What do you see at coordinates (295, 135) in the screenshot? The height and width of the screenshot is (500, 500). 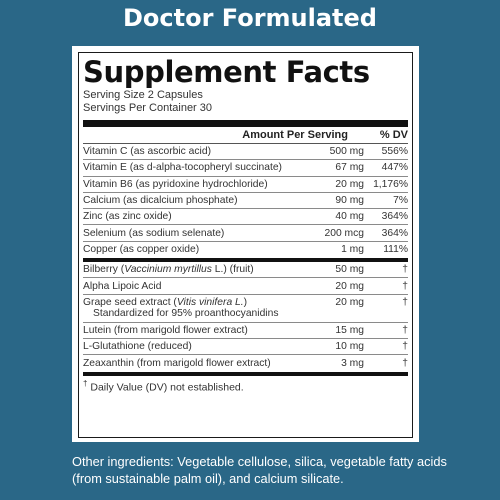 I see `amount-per-serving-header: Amount Per Serving` at bounding box center [295, 135].